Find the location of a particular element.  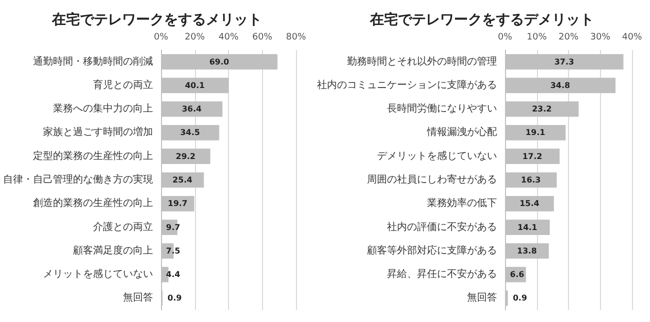

y-tick-label: 周囲の社員にしわ寄せがある is located at coordinates (432, 180).